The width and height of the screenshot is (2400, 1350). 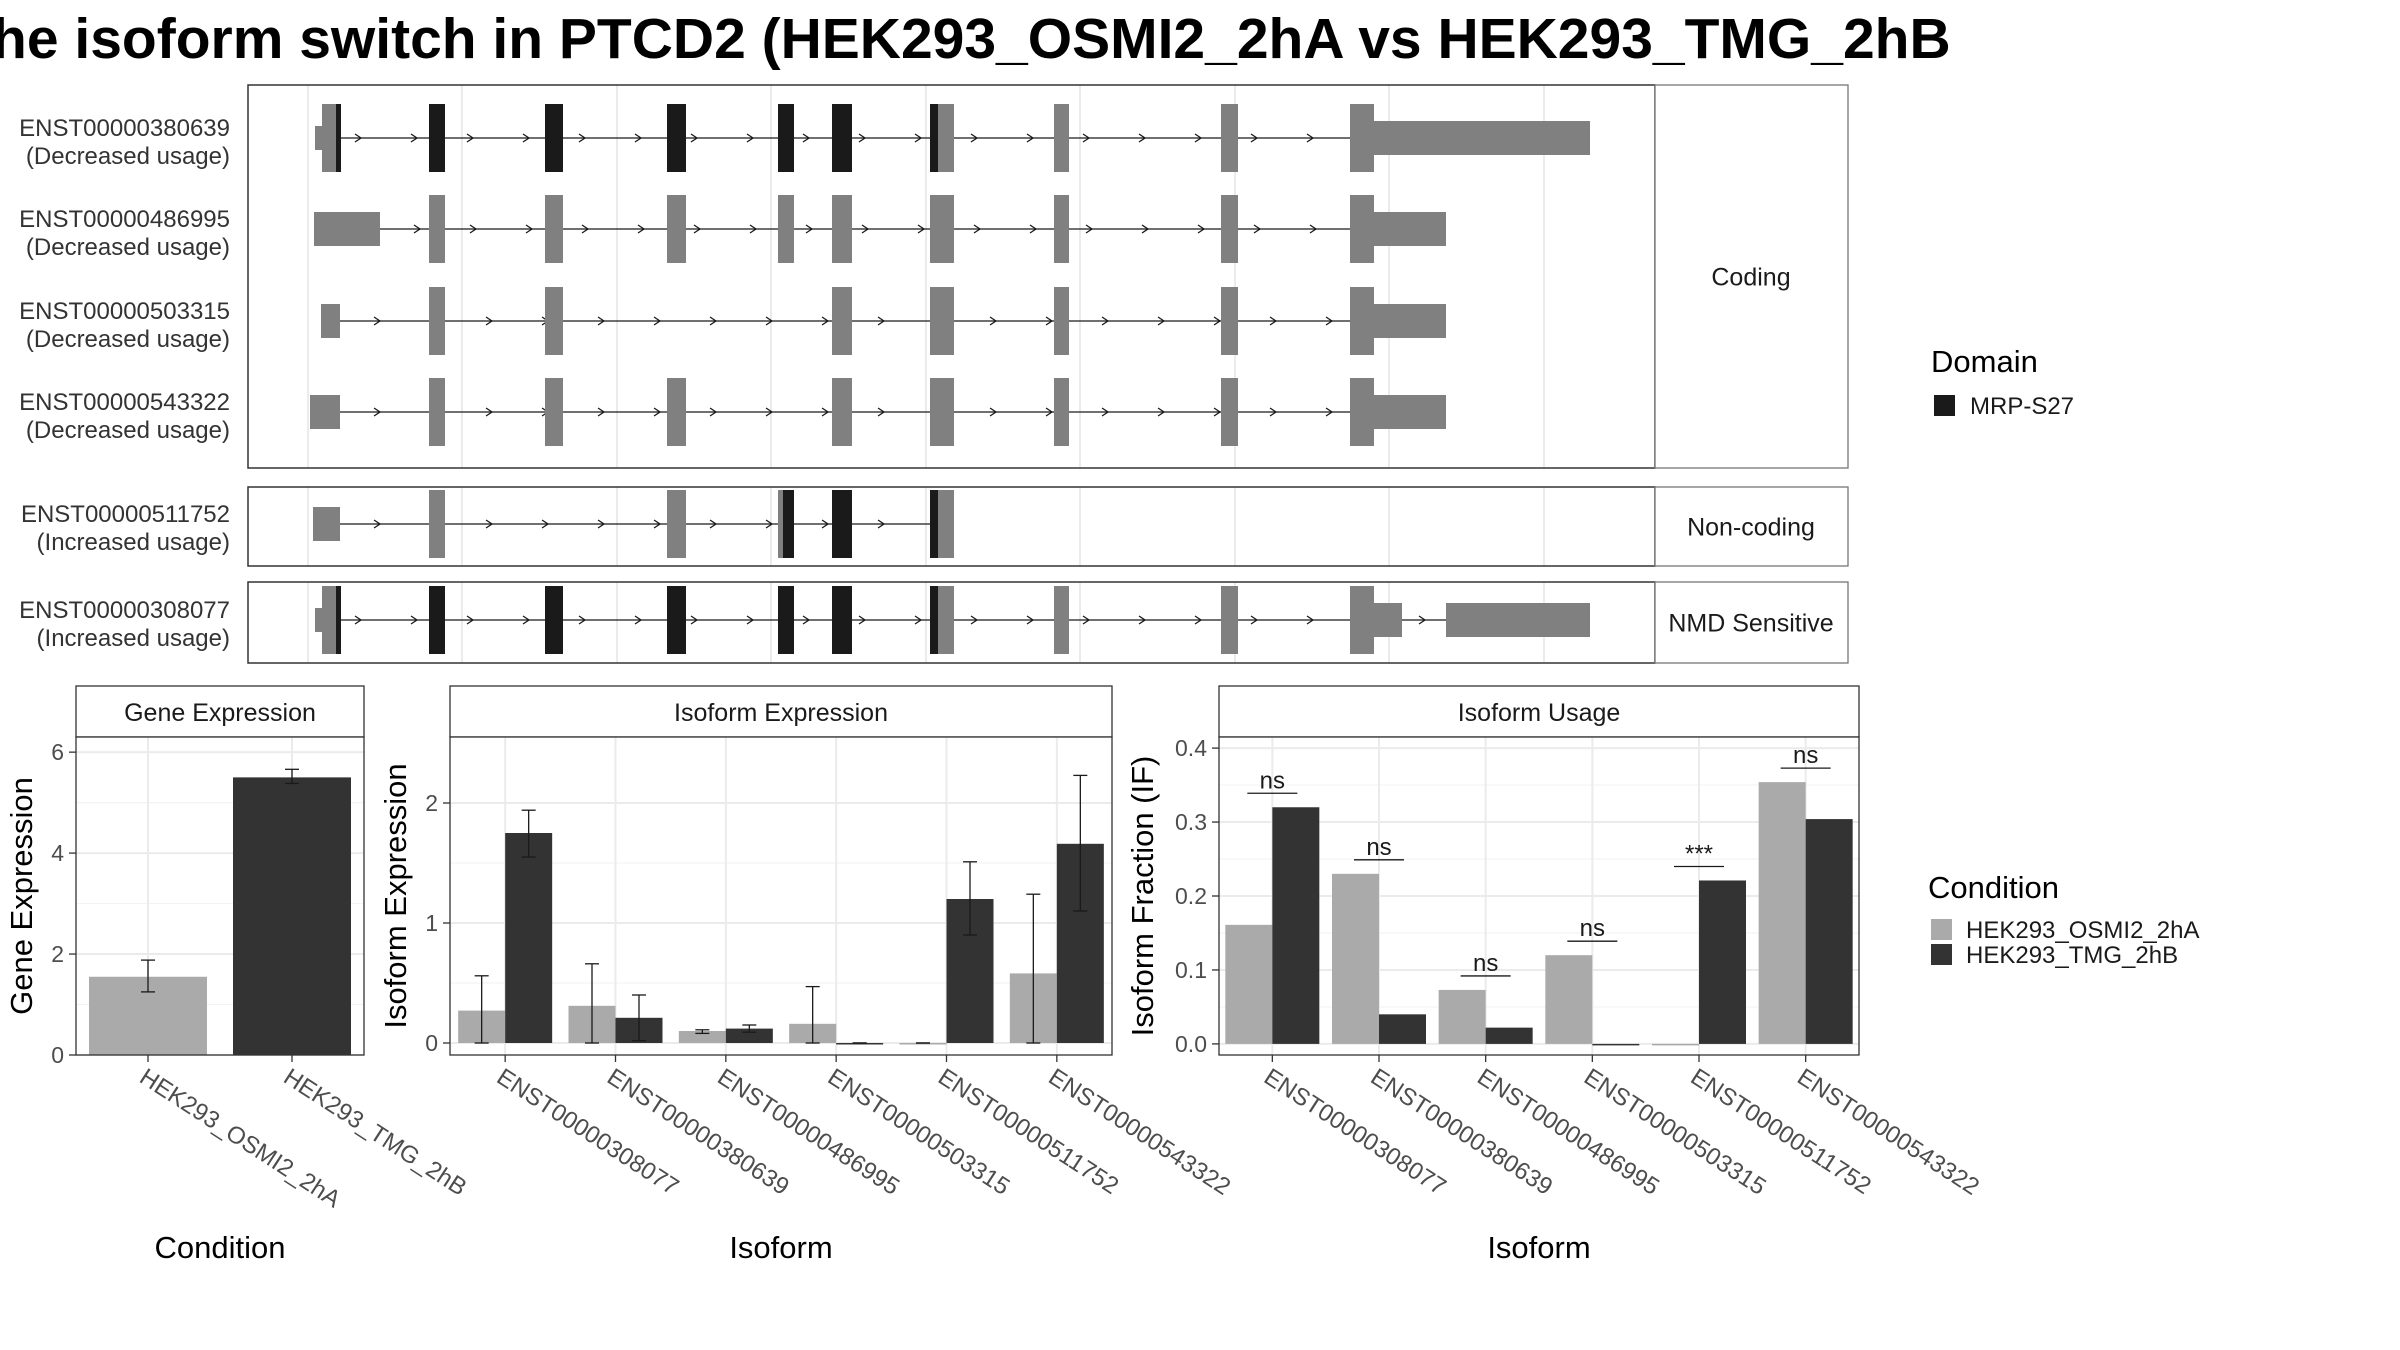 I want to click on structure-strip-label: NMD Sensitive, so click(x=1750, y=624).